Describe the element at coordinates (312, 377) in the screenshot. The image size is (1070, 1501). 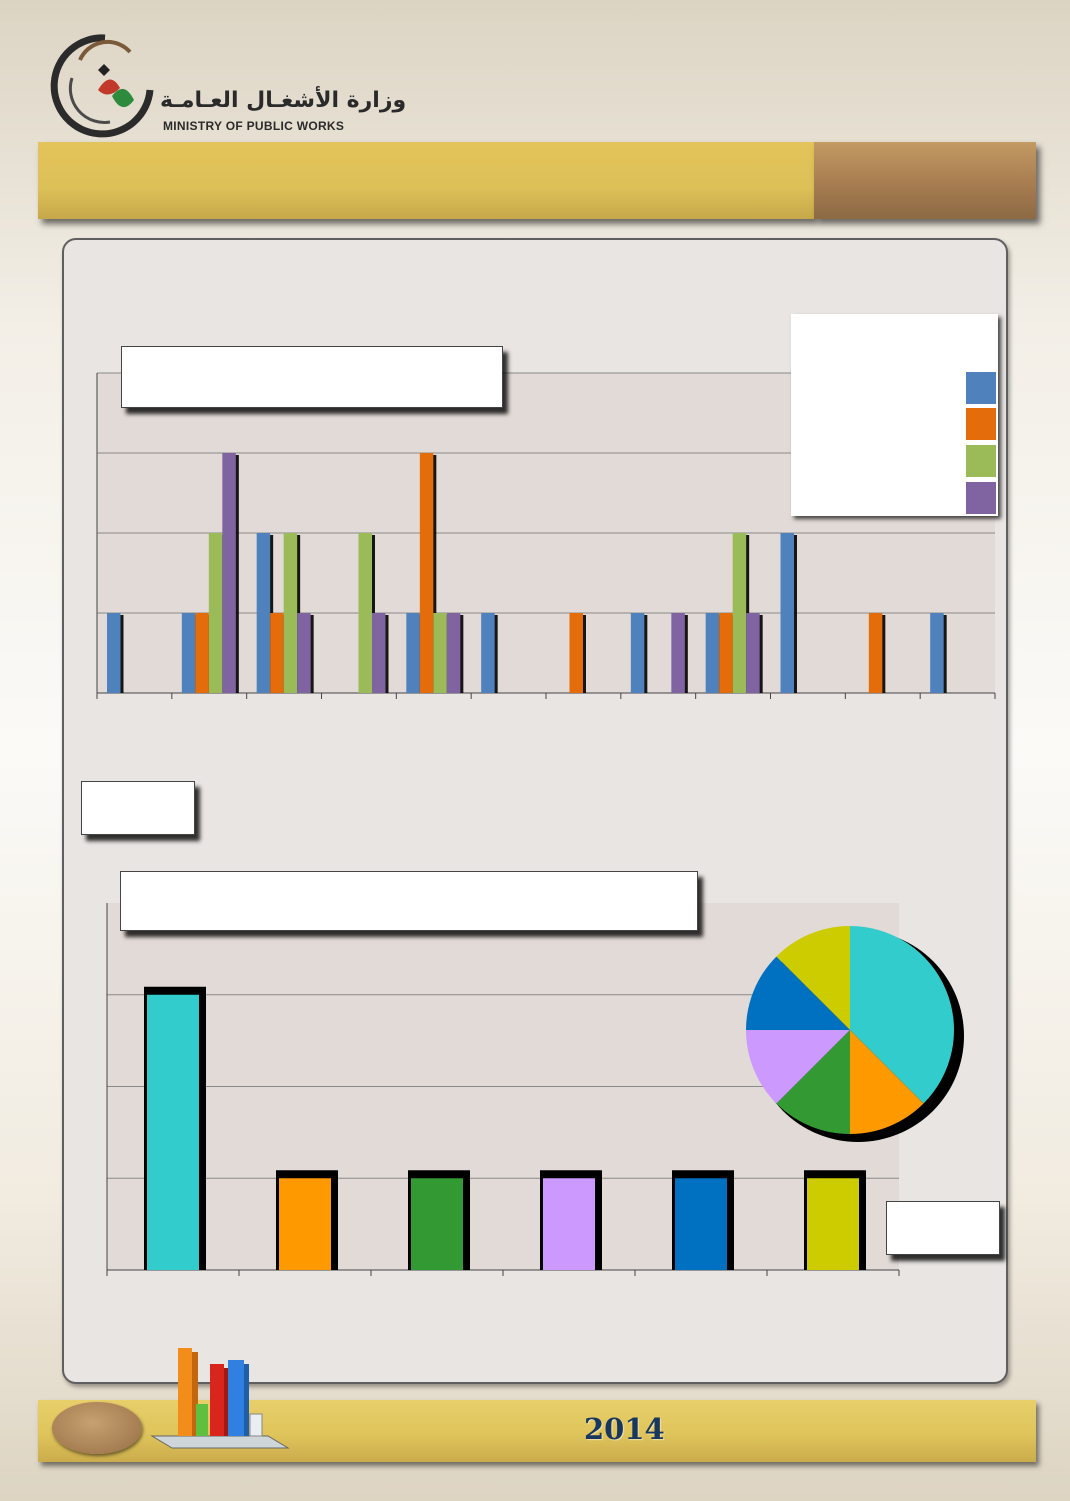
I see `chart1-title-box` at that location.